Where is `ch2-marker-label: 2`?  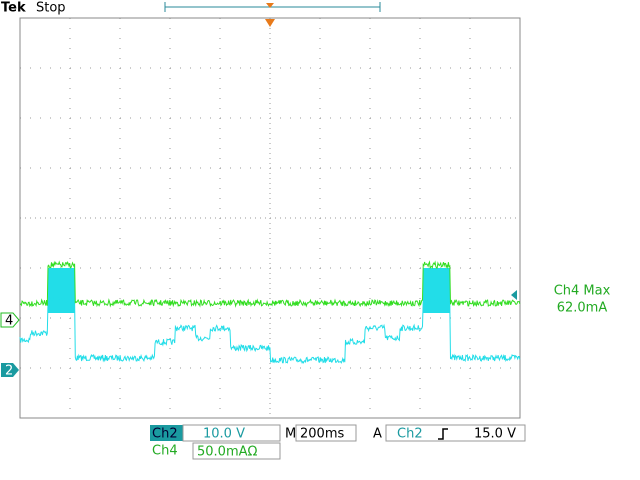
ch2-marker-label: 2 is located at coordinates (9, 371).